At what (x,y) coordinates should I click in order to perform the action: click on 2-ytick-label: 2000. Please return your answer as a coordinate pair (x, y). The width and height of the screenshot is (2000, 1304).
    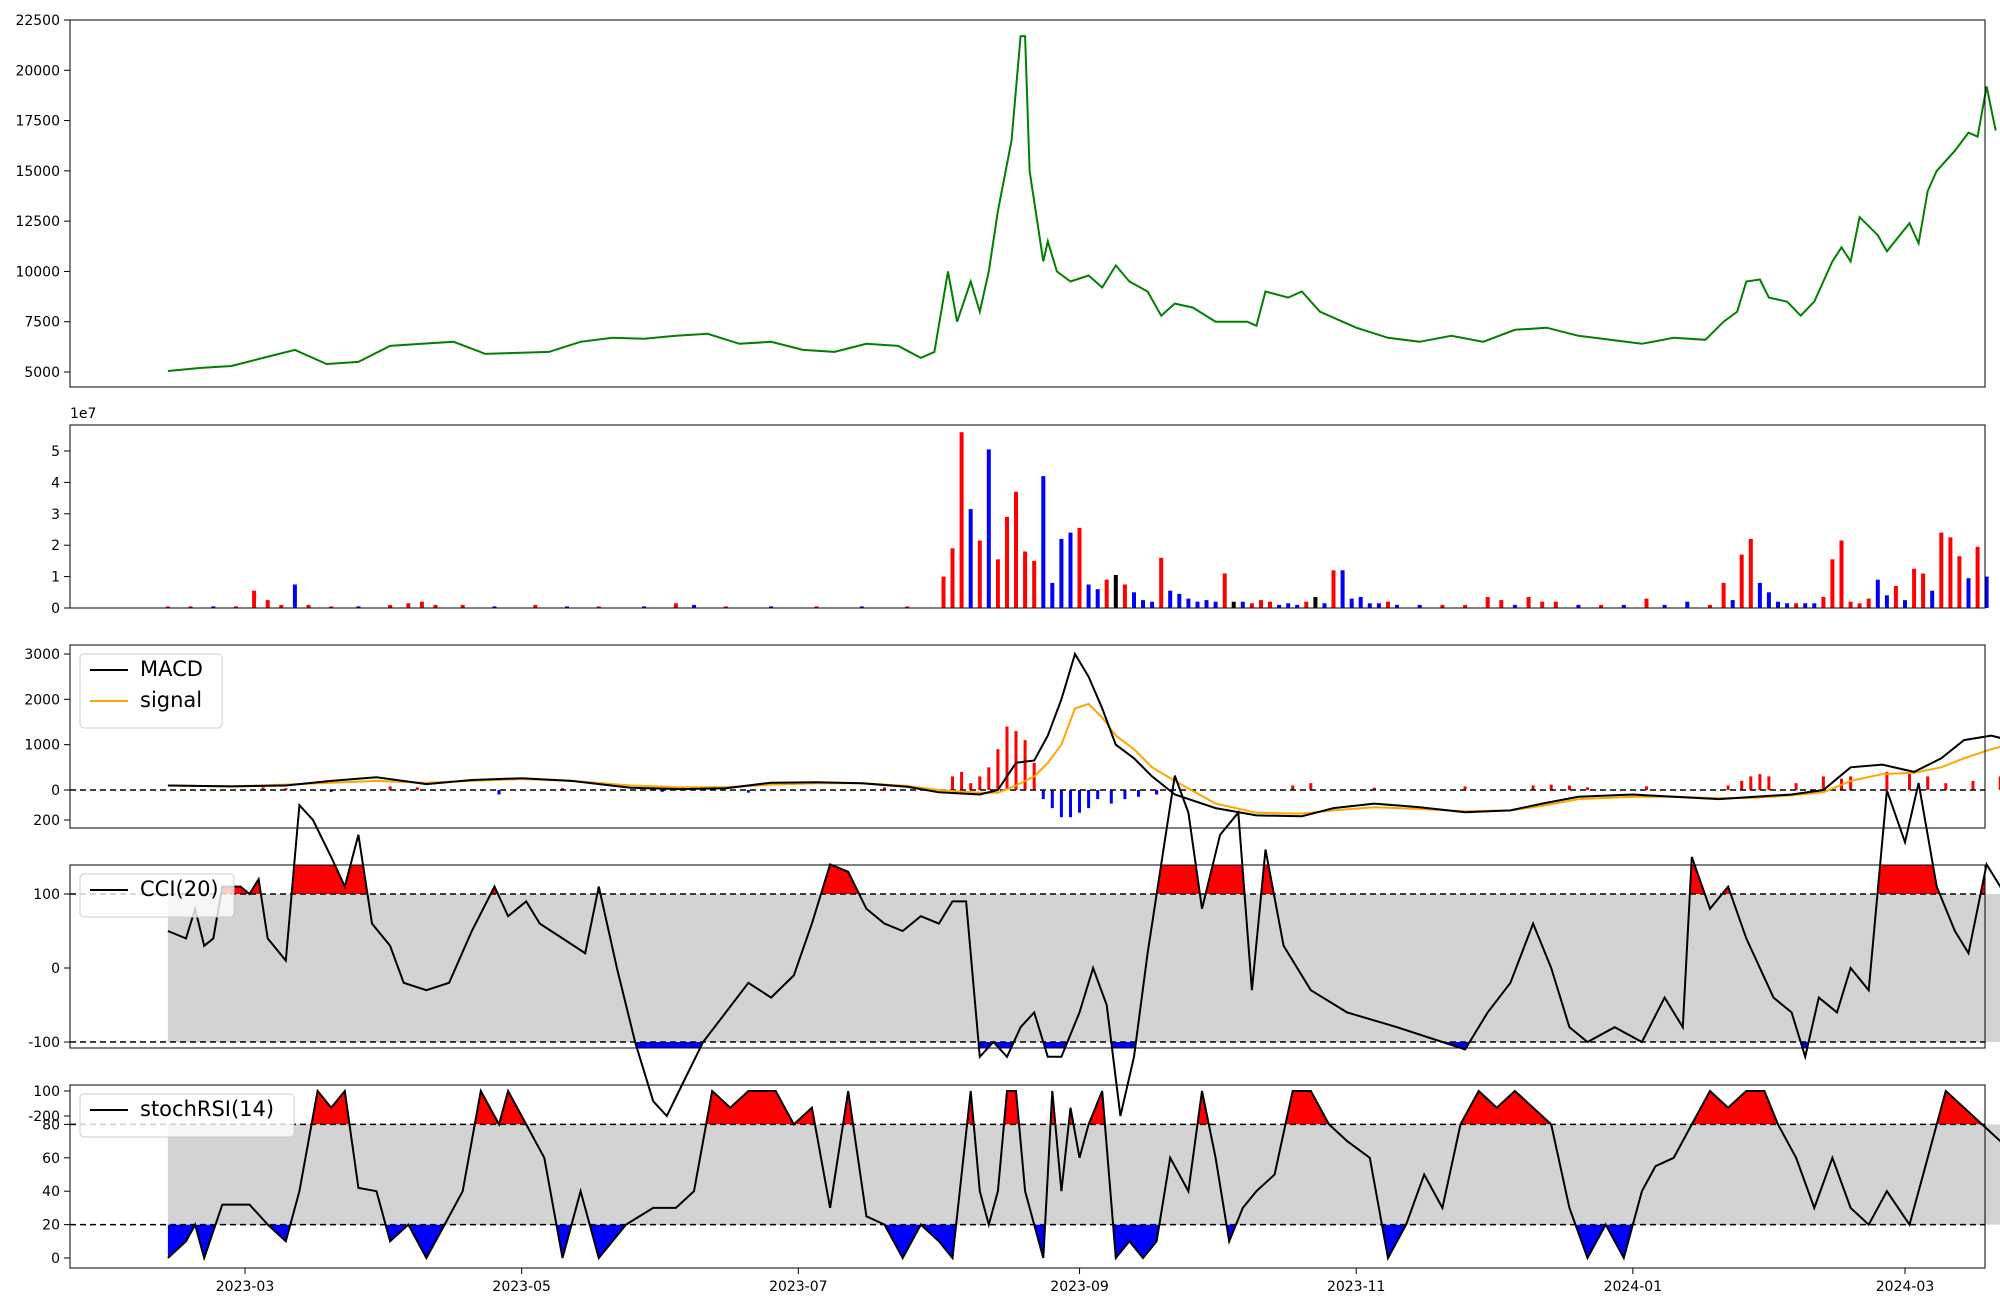
    Looking at the image, I should click on (42, 700).